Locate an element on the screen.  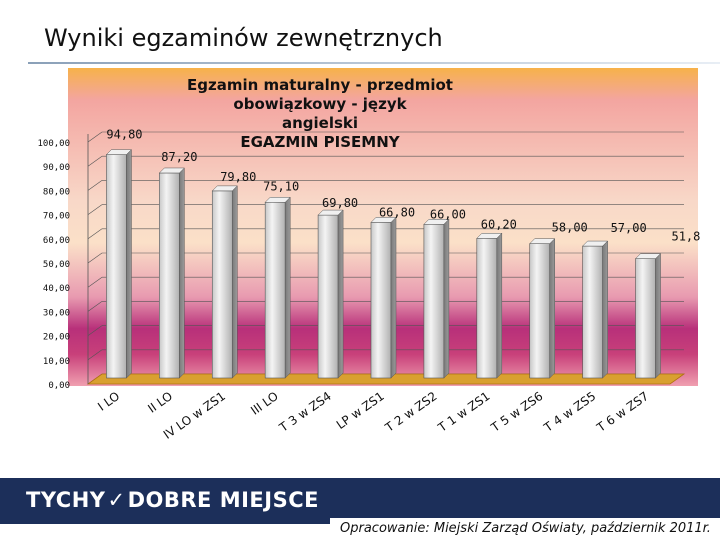
x-category-label: T 2 w ZS2 is located at coordinates (411, 412).